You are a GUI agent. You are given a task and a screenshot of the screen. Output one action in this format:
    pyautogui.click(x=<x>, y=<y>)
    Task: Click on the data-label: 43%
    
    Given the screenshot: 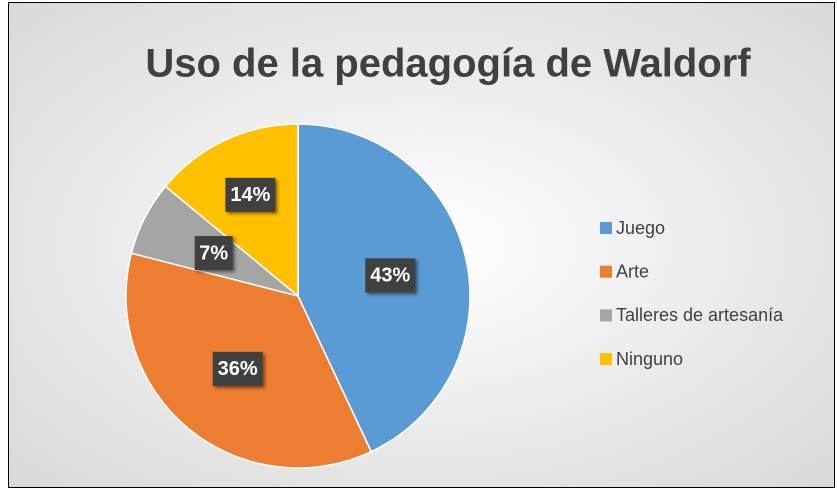 What is the action you would take?
    pyautogui.click(x=390, y=276)
    